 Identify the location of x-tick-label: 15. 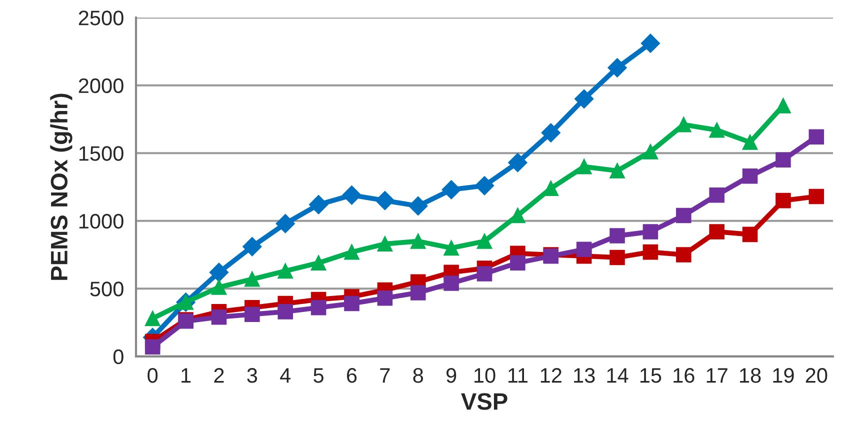
(651, 375).